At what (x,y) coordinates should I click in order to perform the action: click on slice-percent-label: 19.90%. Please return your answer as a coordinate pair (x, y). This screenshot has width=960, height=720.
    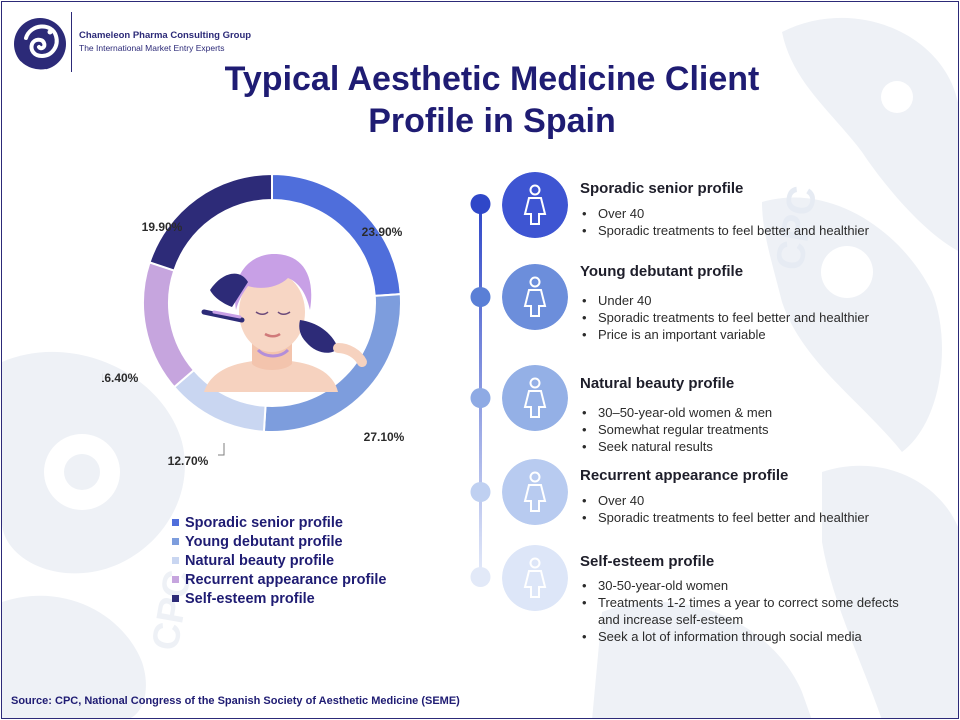
    Looking at the image, I should click on (162, 227).